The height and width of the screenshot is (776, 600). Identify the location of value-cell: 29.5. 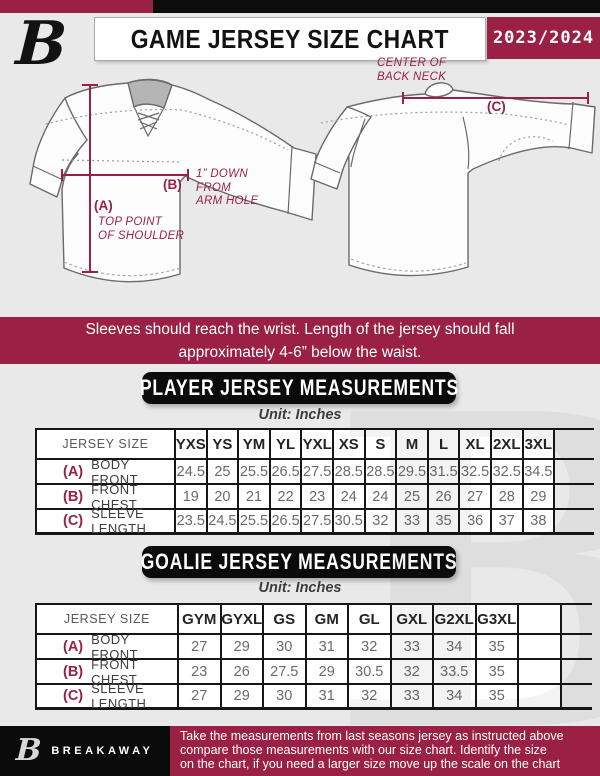
(413, 472).